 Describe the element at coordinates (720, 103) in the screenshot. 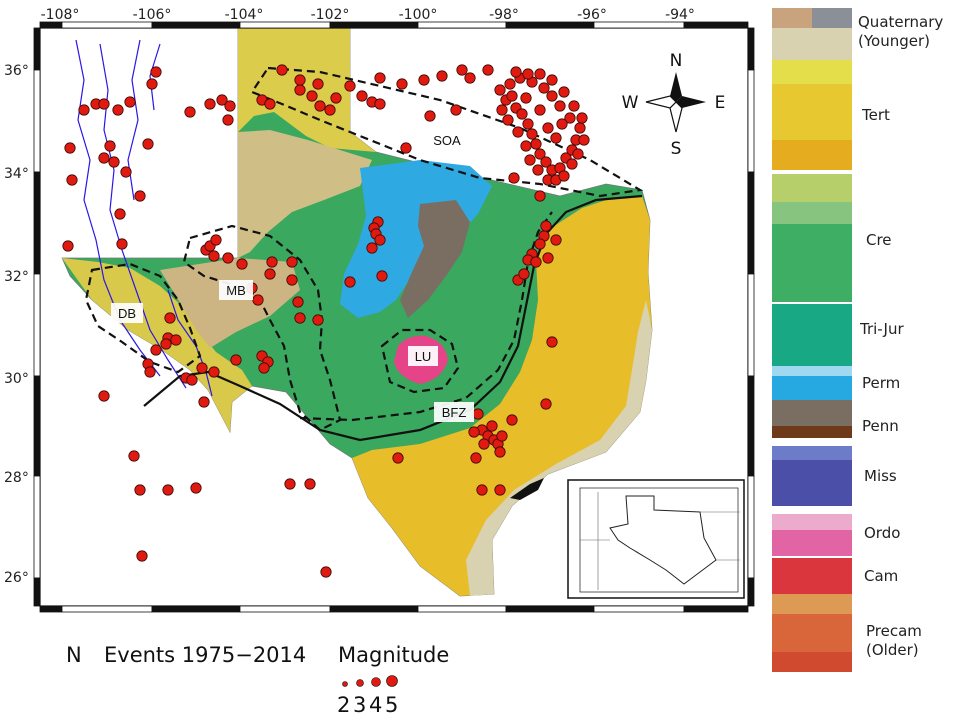

I see `compass-e: E` at that location.